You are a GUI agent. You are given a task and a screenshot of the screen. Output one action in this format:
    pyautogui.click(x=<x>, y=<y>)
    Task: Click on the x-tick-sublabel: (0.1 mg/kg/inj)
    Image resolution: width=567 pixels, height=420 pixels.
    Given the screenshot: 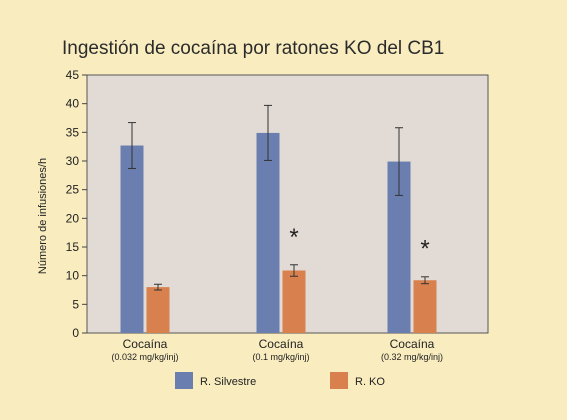 What is the action you would take?
    pyautogui.click(x=280, y=357)
    